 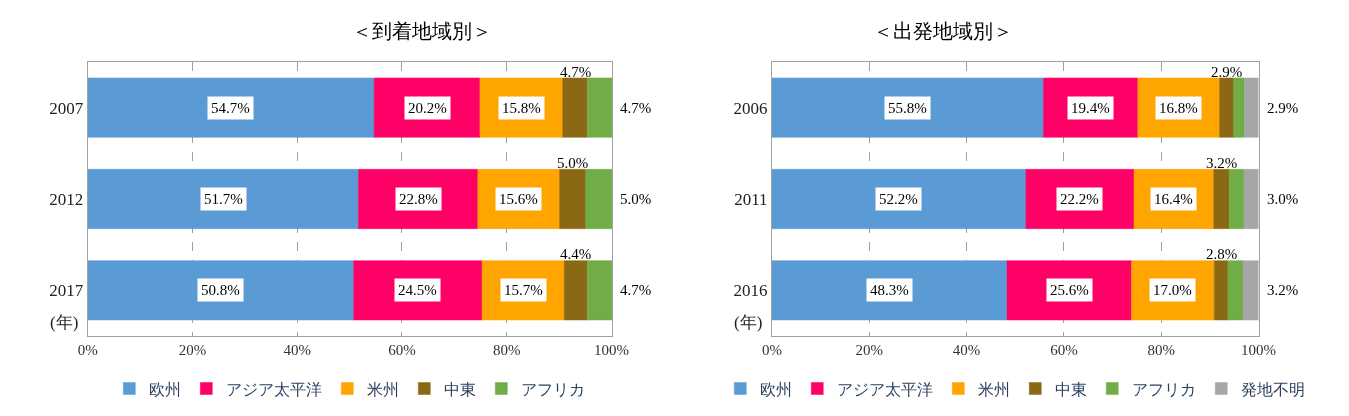 I want to click on data-label: 15.6%, so click(x=518, y=199).